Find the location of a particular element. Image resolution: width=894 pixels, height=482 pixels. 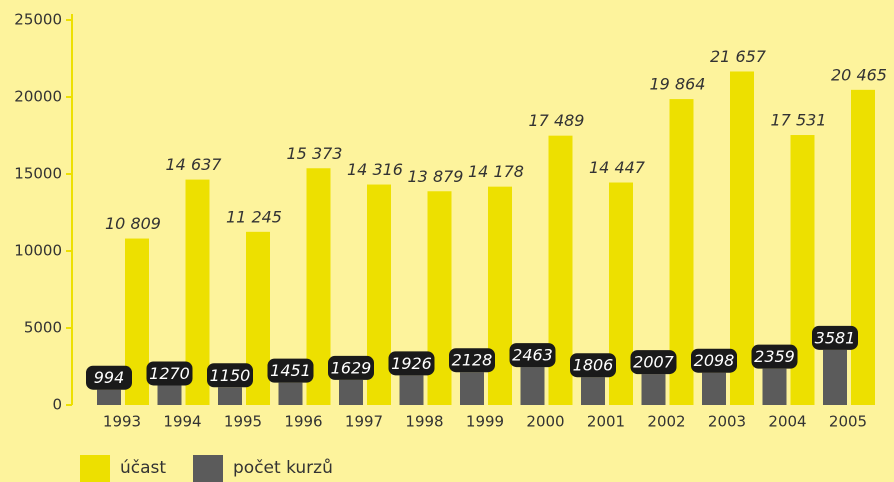

value-label: 1629 is located at coordinates (351, 367).